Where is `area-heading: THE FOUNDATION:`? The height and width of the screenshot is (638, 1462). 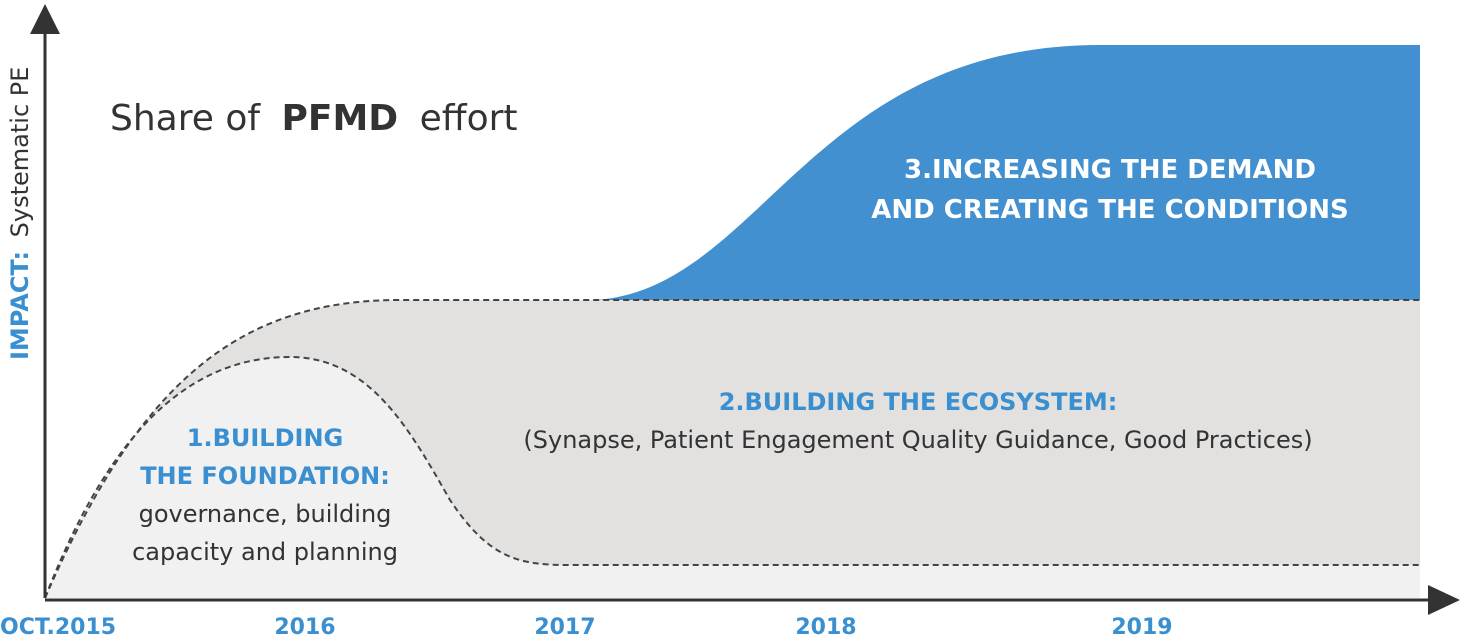 area-heading: THE FOUNDATION: is located at coordinates (265, 476).